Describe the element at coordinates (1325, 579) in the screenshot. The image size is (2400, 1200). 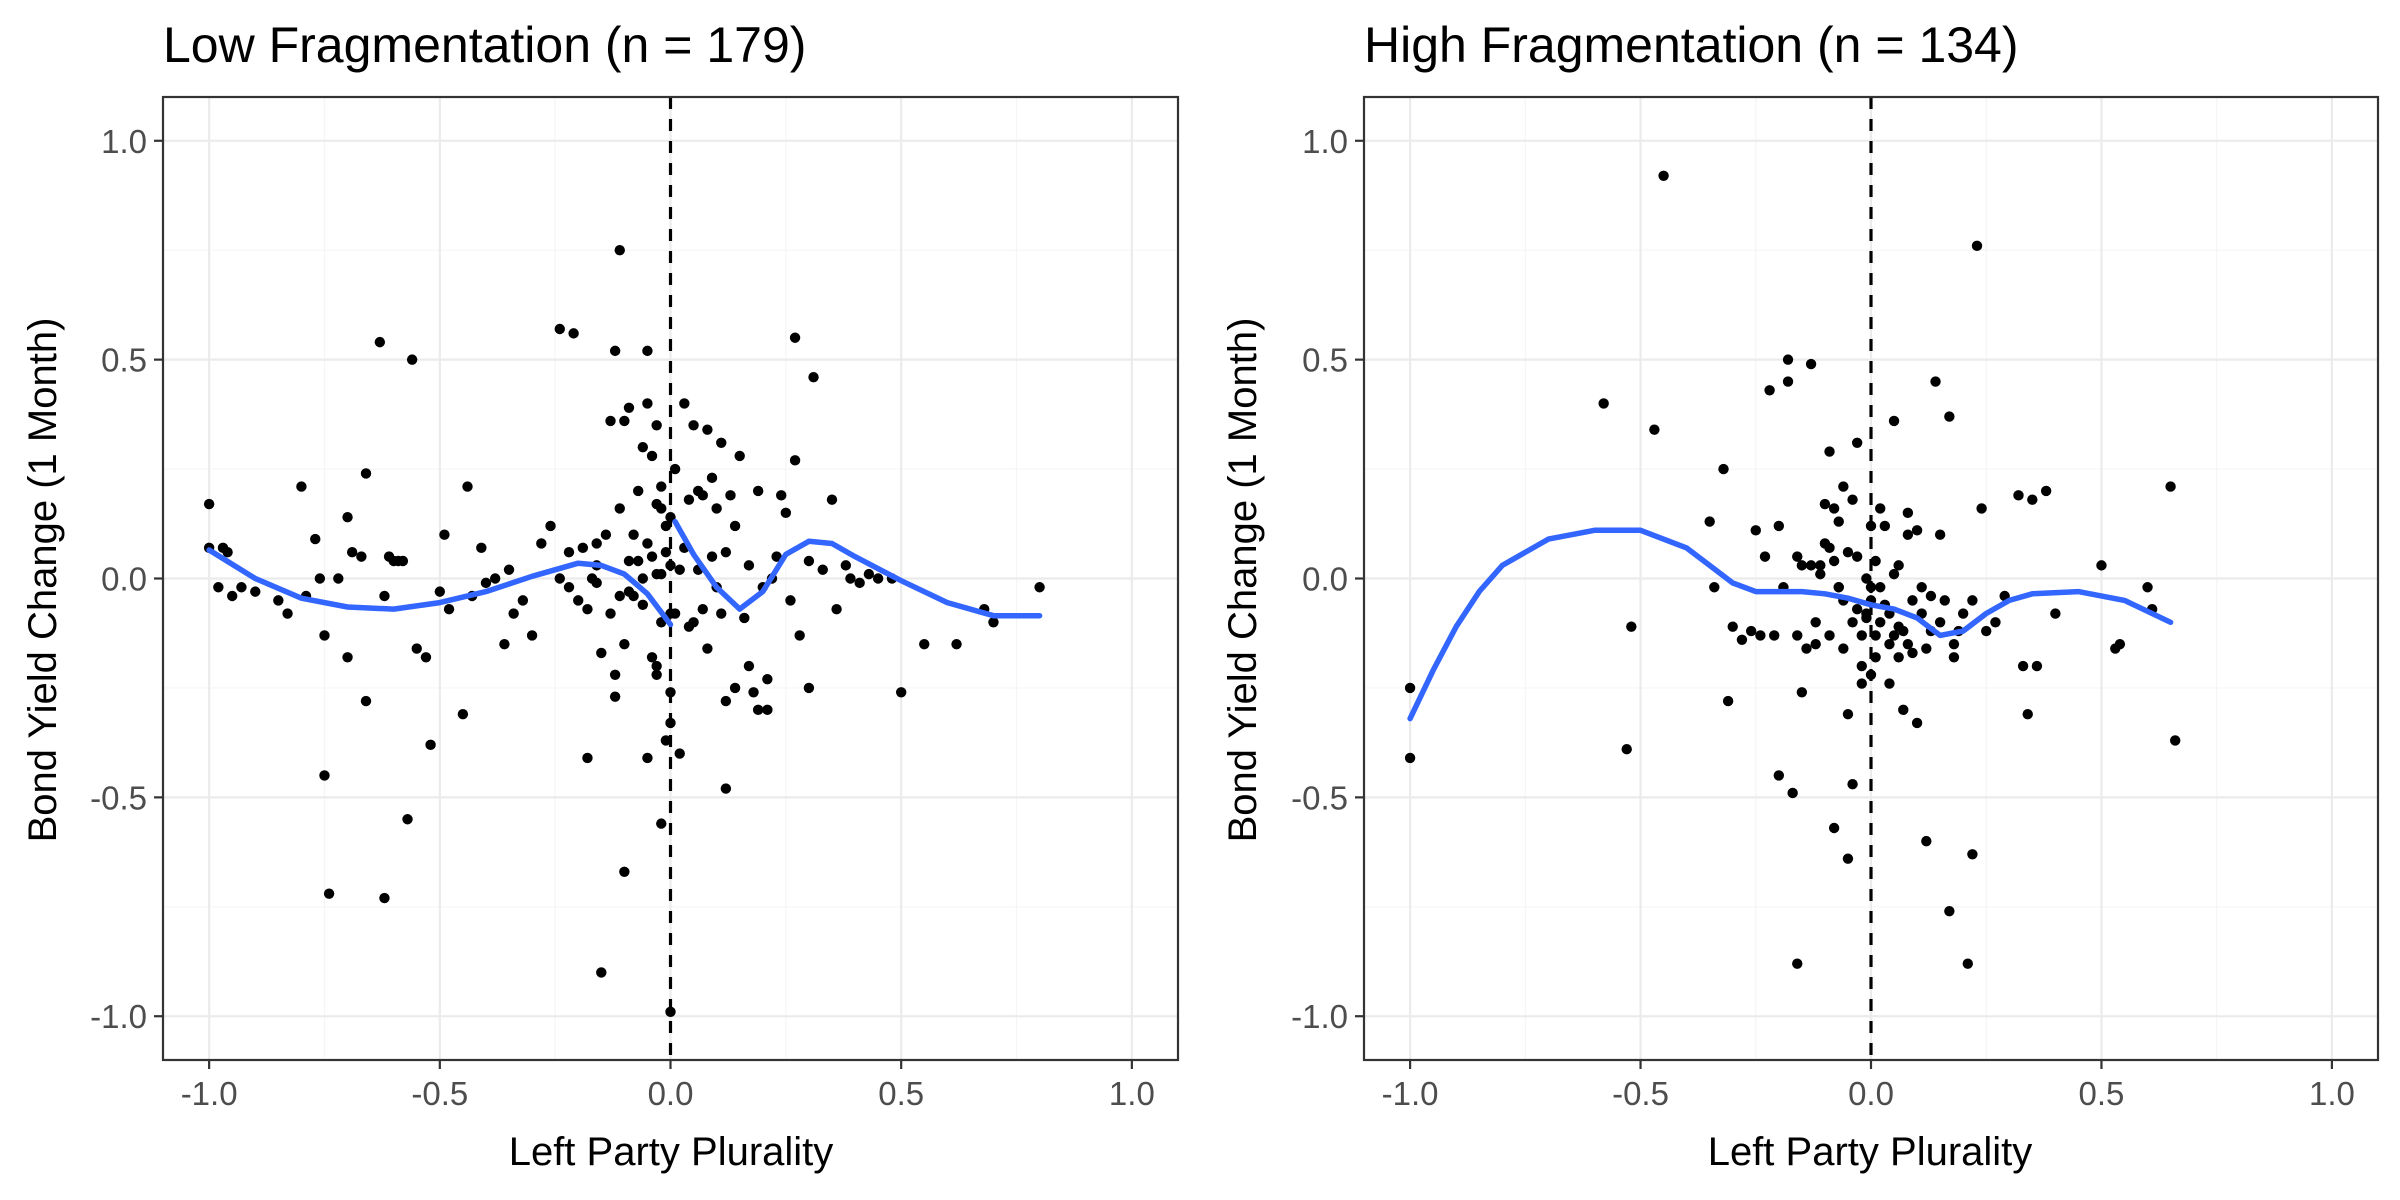
I see `y-tick-label: 0.0` at that location.